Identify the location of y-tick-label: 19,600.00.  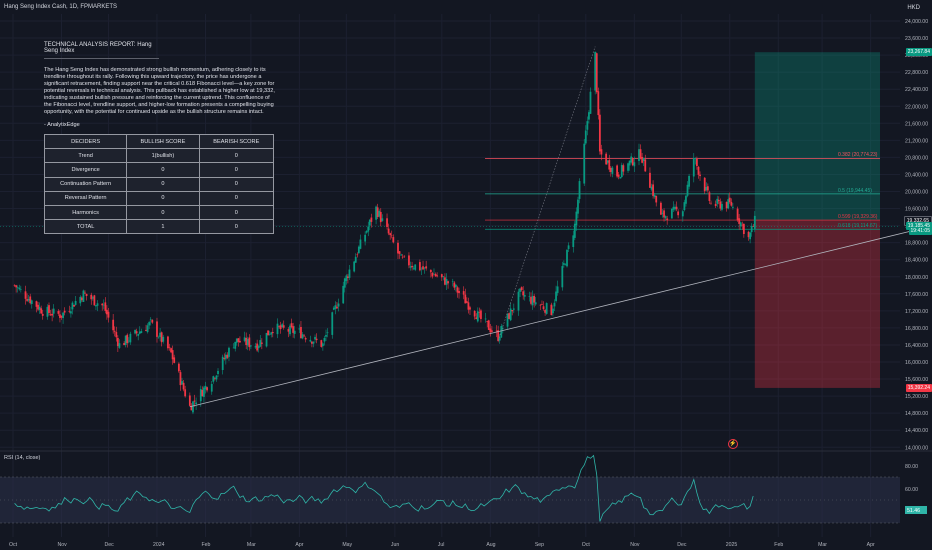
(916, 210).